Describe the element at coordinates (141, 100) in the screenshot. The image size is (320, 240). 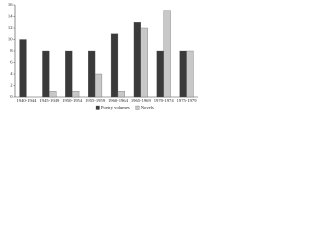
I see `x-tick-label: 1965-1969` at that location.